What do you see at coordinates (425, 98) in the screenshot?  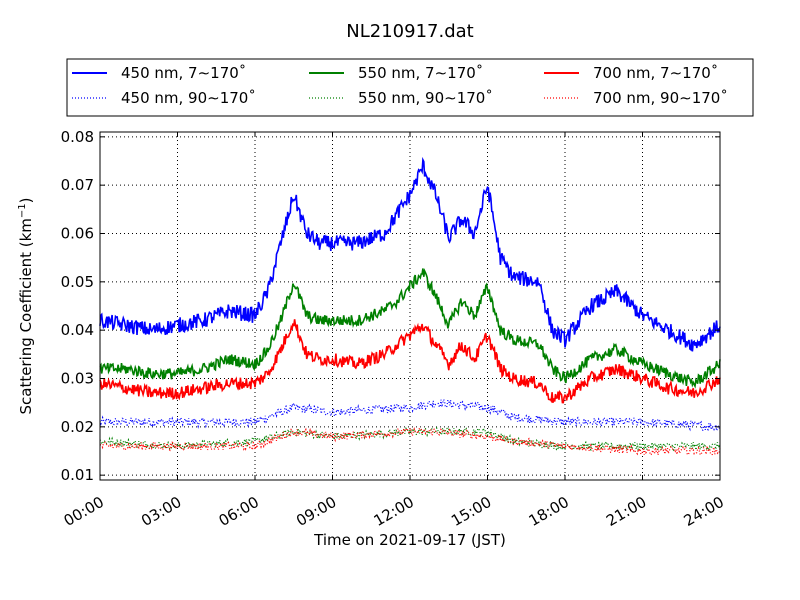 I see `legend-label: 550 nm, 90∼170˚` at bounding box center [425, 98].